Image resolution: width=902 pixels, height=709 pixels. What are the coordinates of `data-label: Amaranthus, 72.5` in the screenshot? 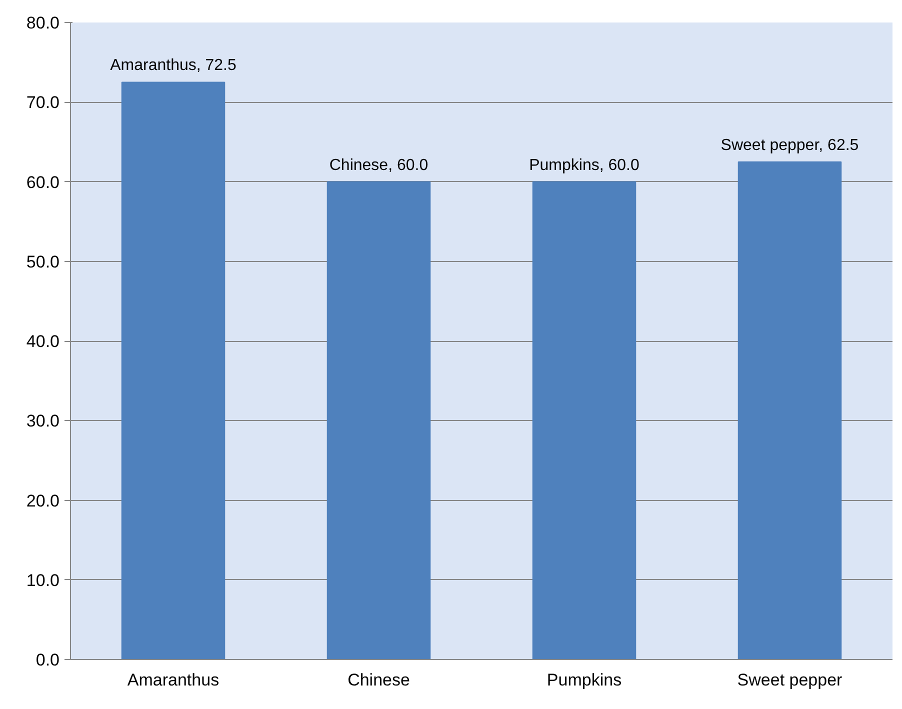 It's located at (173, 65).